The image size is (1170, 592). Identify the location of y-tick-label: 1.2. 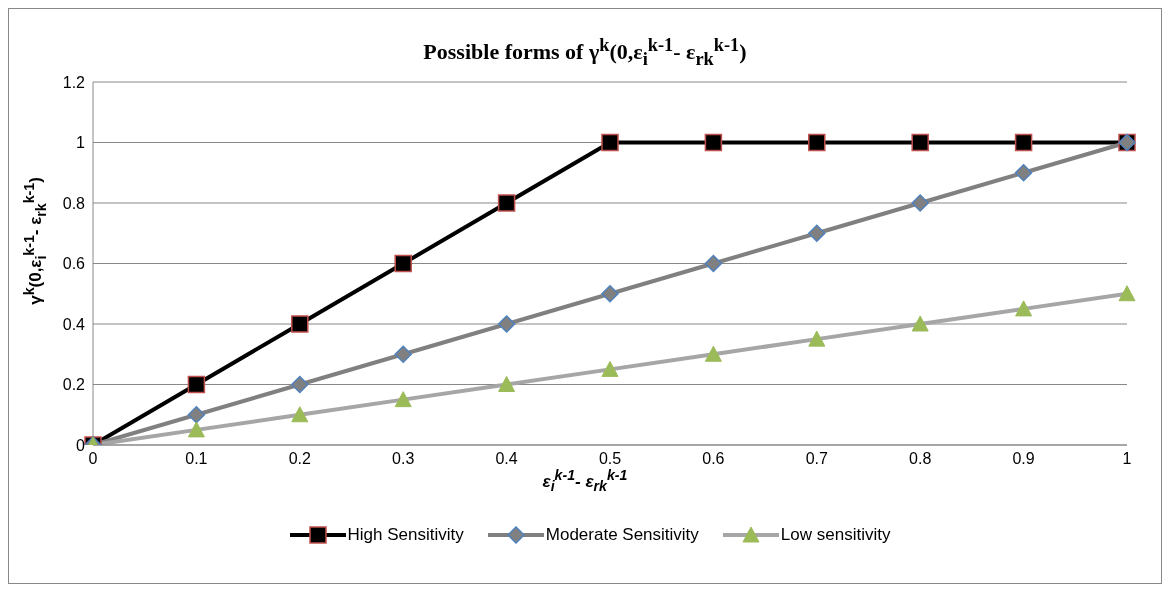
(74, 82).